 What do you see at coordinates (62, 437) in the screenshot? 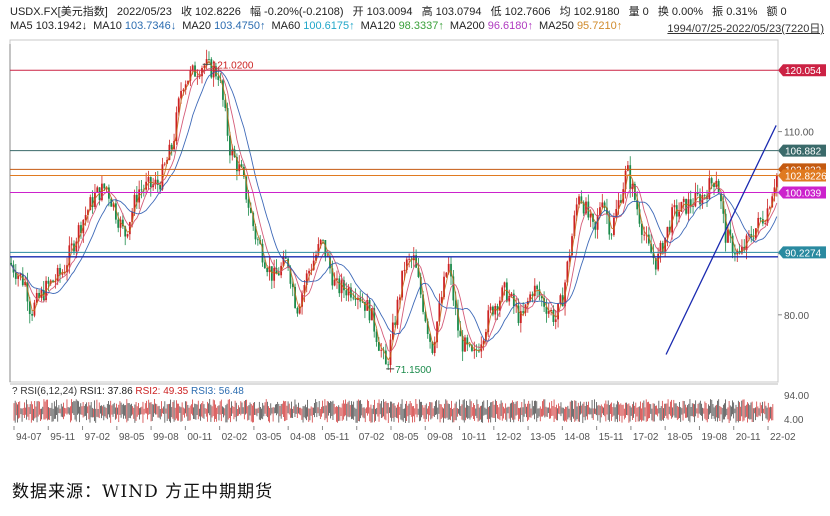
I see `x-tick-label: 95-11` at bounding box center [62, 437].